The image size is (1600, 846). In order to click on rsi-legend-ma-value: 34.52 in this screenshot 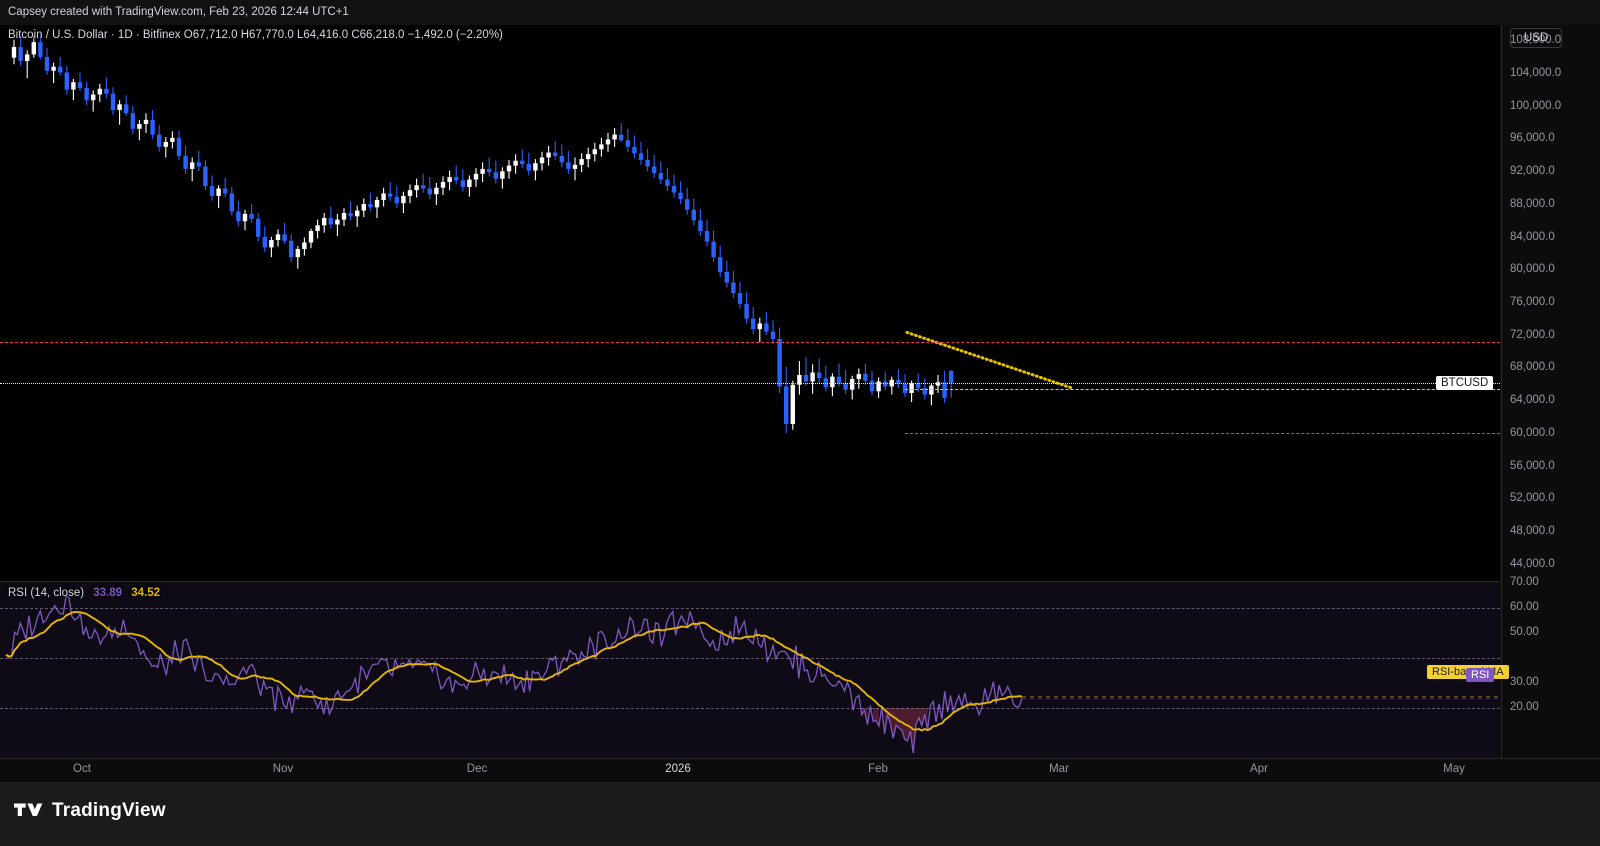, I will do `click(146, 593)`.